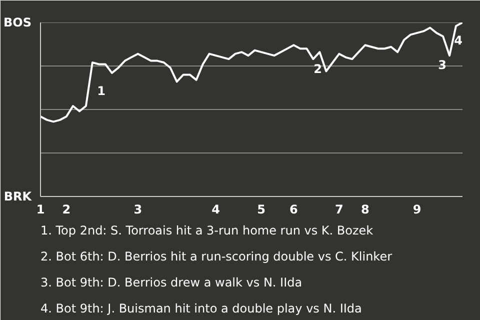  I want to click on text: BRK, so click(18, 197).